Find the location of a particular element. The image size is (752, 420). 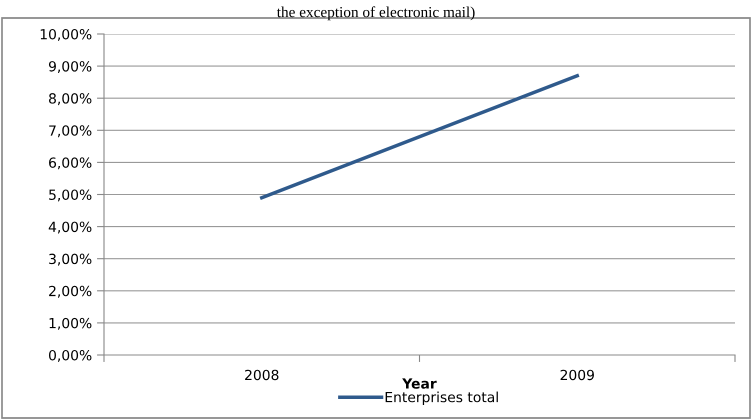

y-tick-label: 8,00% is located at coordinates (70, 99).